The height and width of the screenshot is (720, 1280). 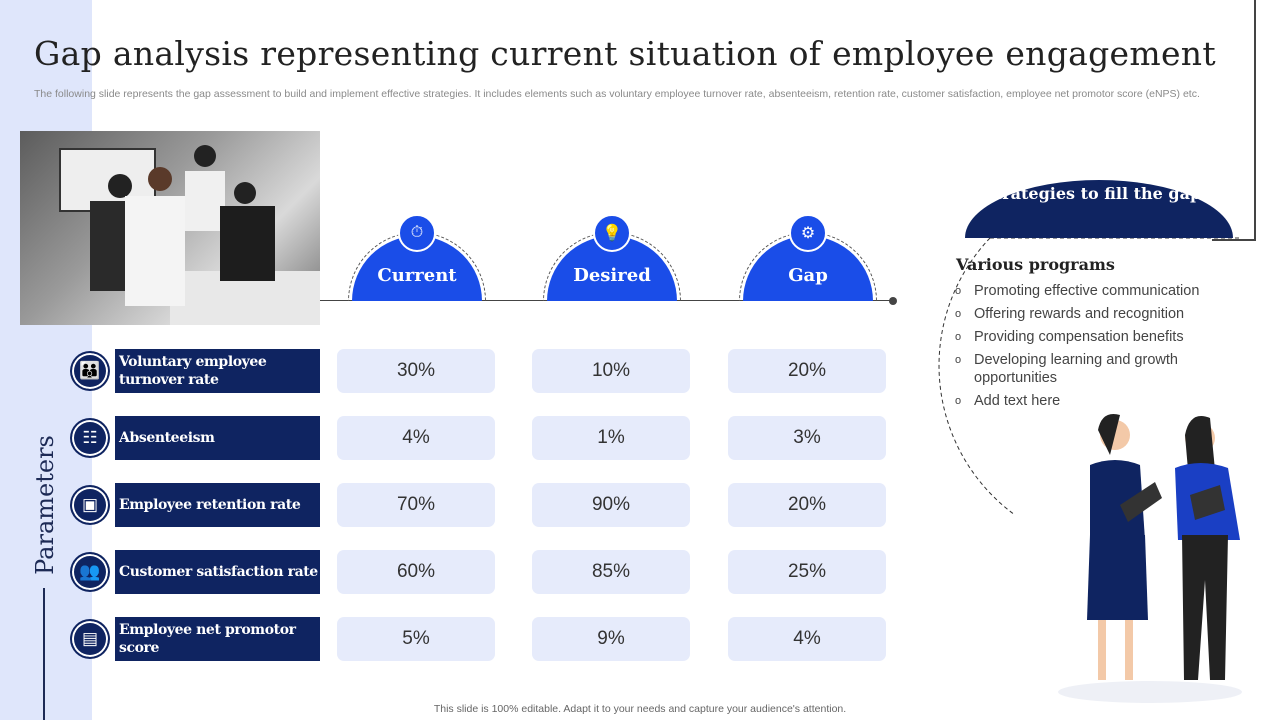 I want to click on various-programs: Various programs, so click(x=1035, y=264).